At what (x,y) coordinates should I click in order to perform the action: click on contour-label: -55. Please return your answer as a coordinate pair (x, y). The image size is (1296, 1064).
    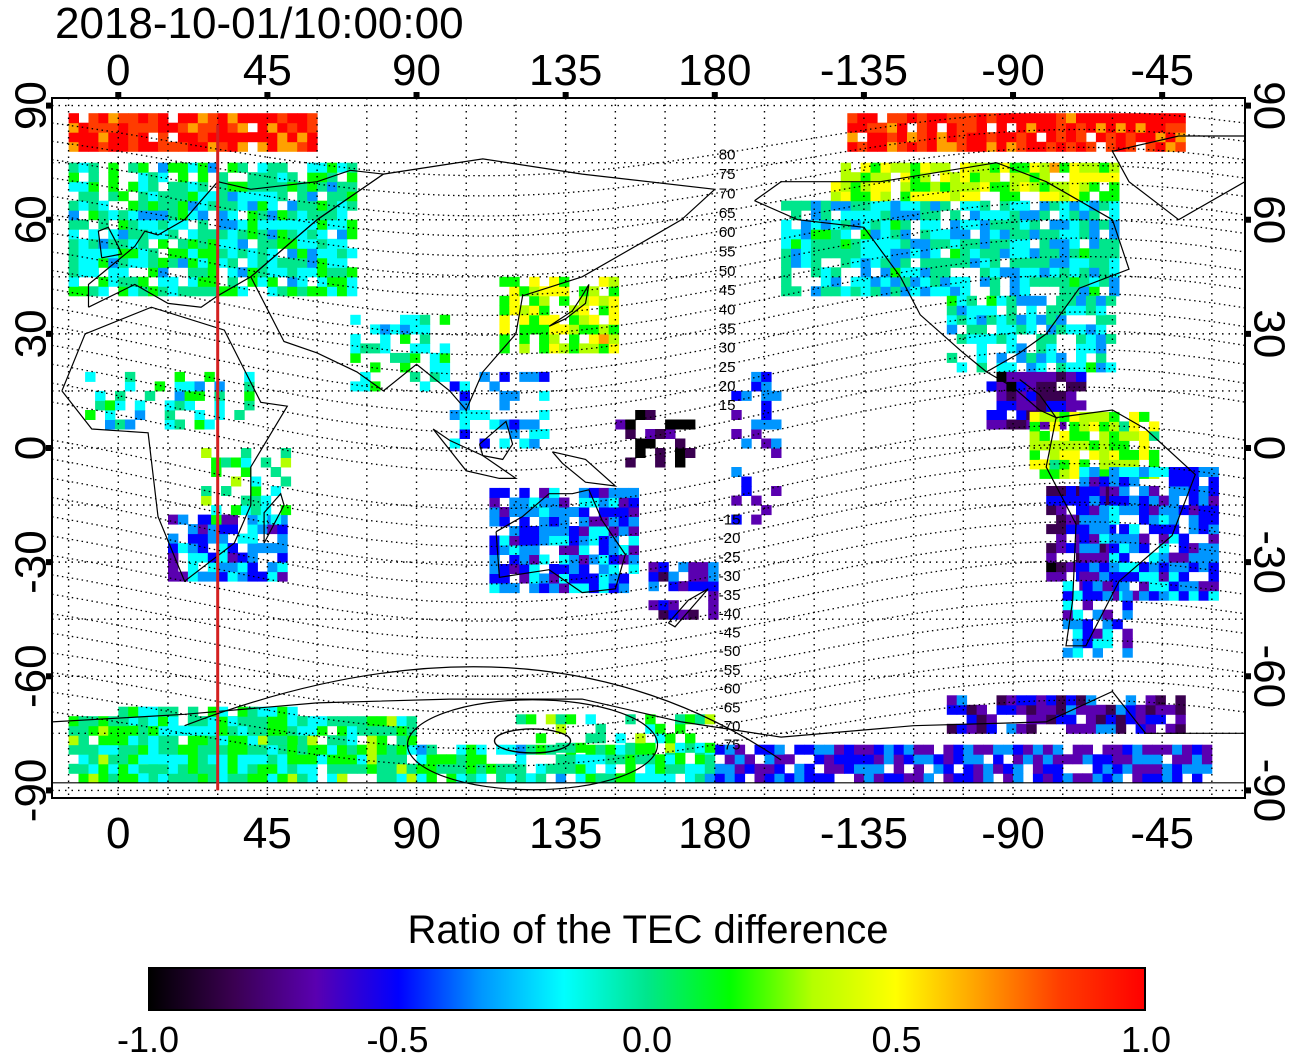
    Looking at the image, I should click on (730, 670).